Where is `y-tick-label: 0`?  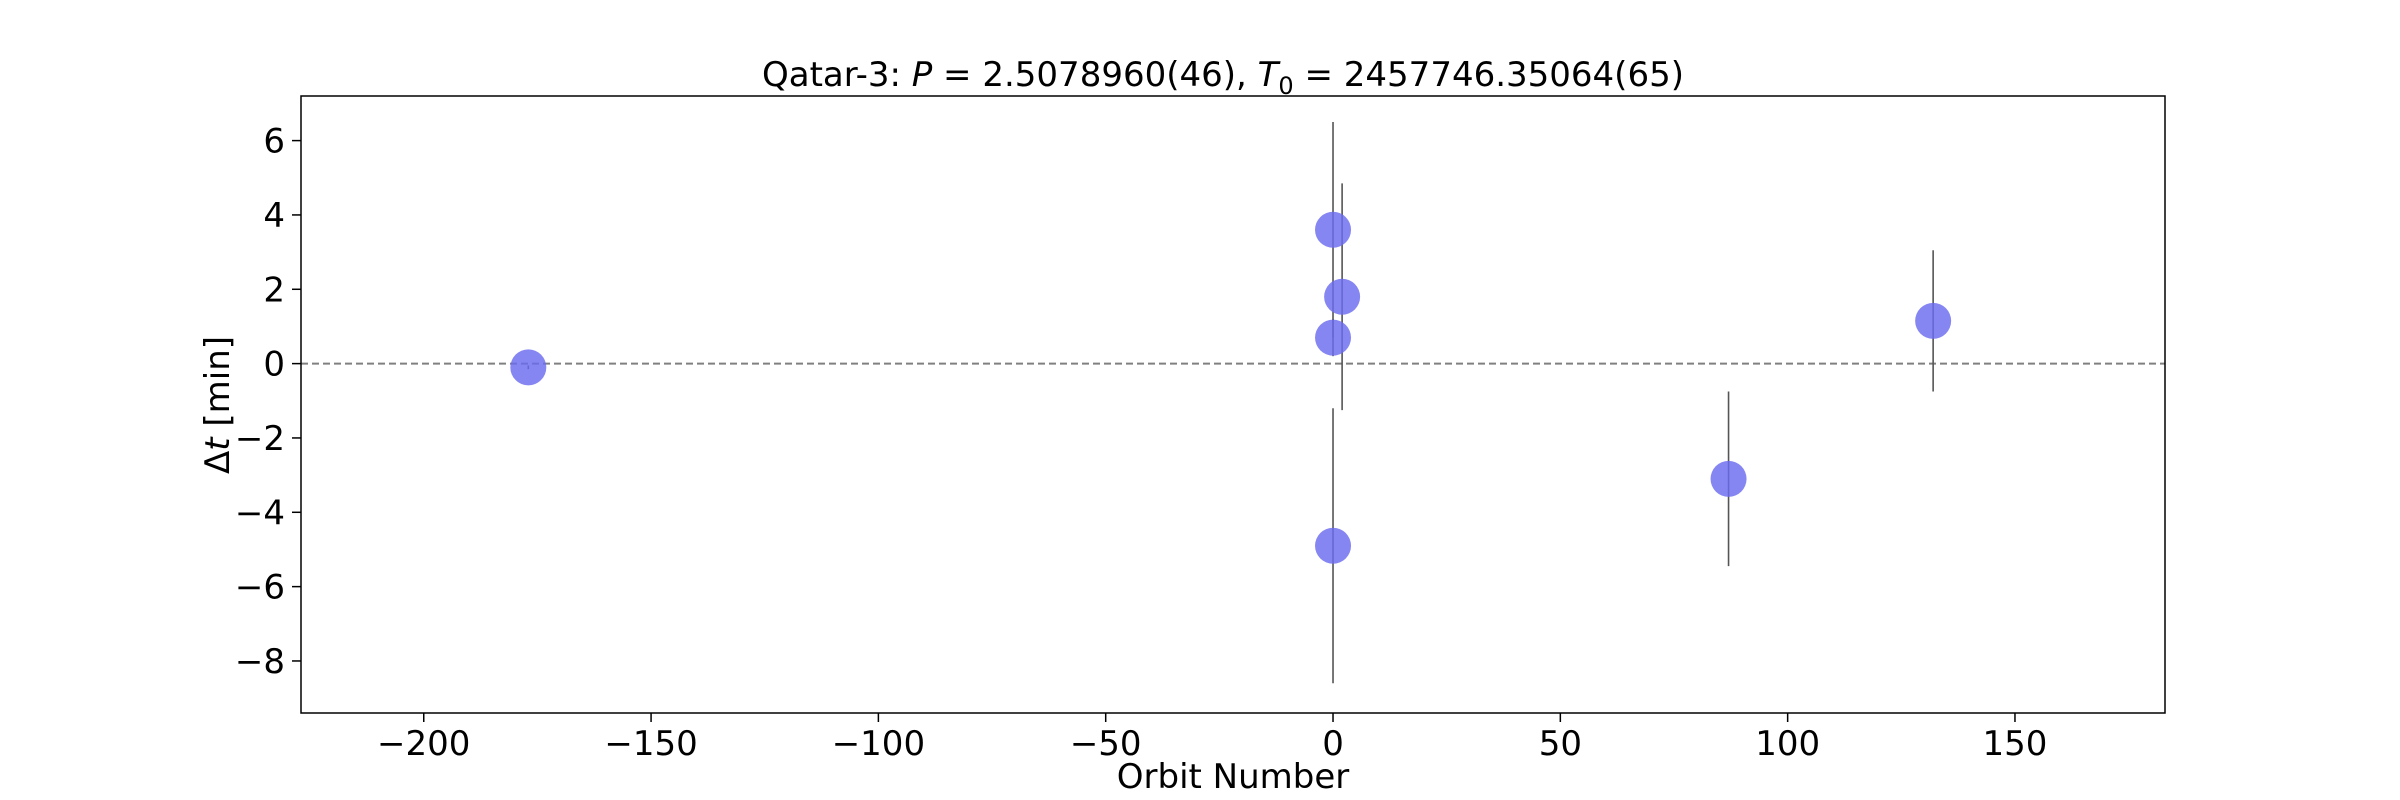
y-tick-label: 0 is located at coordinates (274, 365).